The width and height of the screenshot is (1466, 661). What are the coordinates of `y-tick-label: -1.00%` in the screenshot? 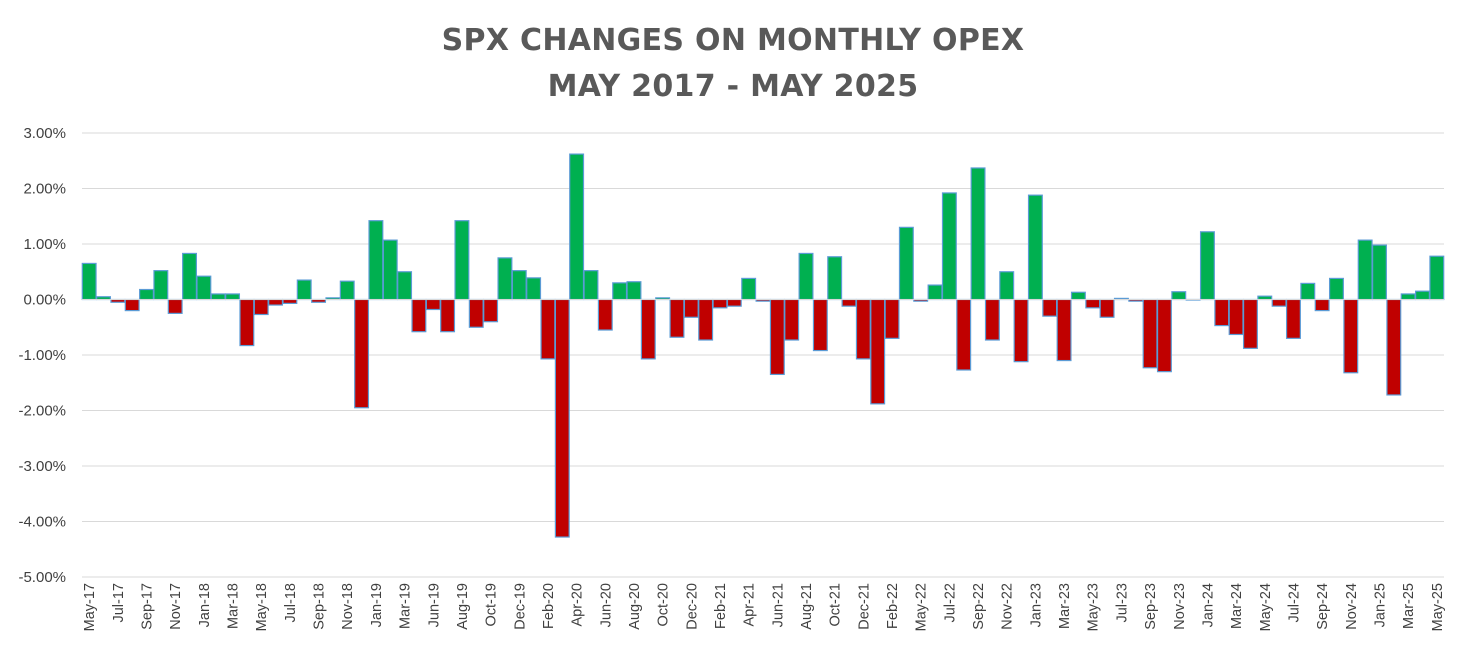 It's located at (42, 355).